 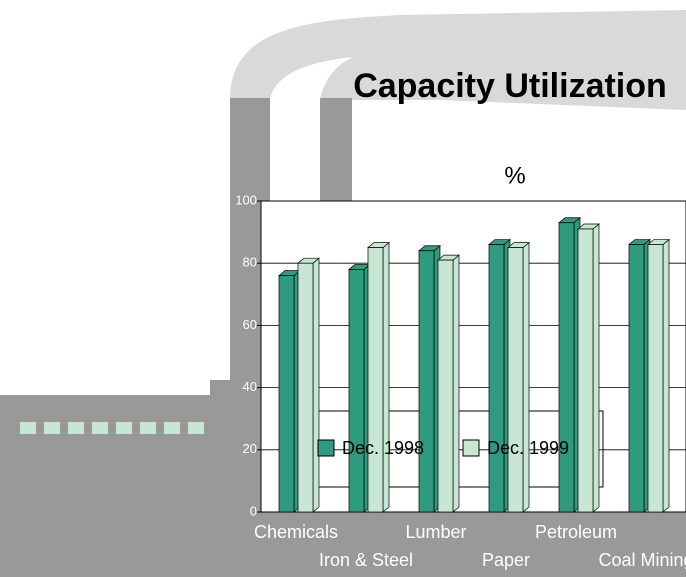 I want to click on y-tick-label: 20, so click(x=250, y=448).